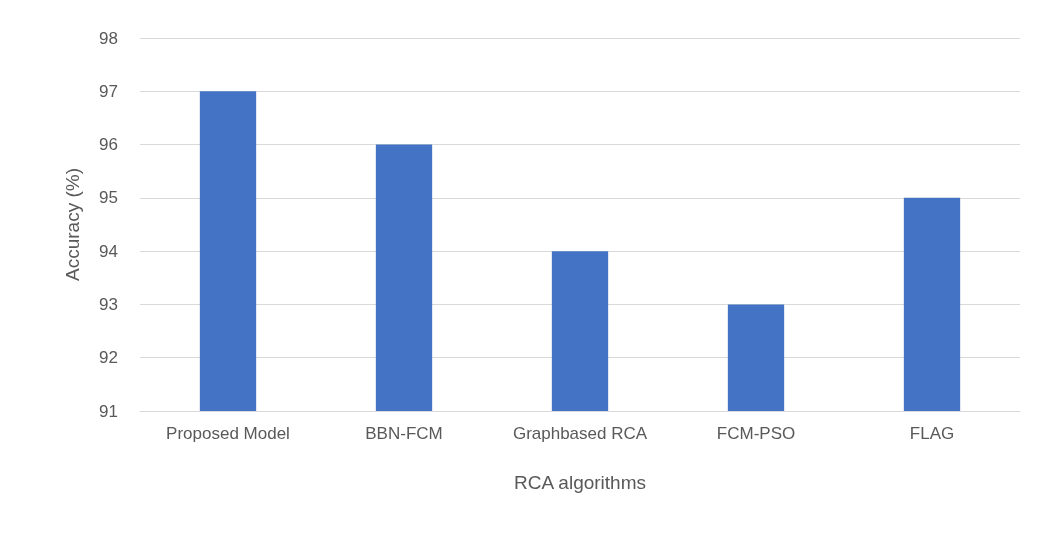  What do you see at coordinates (72, 224) in the screenshot?
I see `y-axis-title: Accuracy (%)` at bounding box center [72, 224].